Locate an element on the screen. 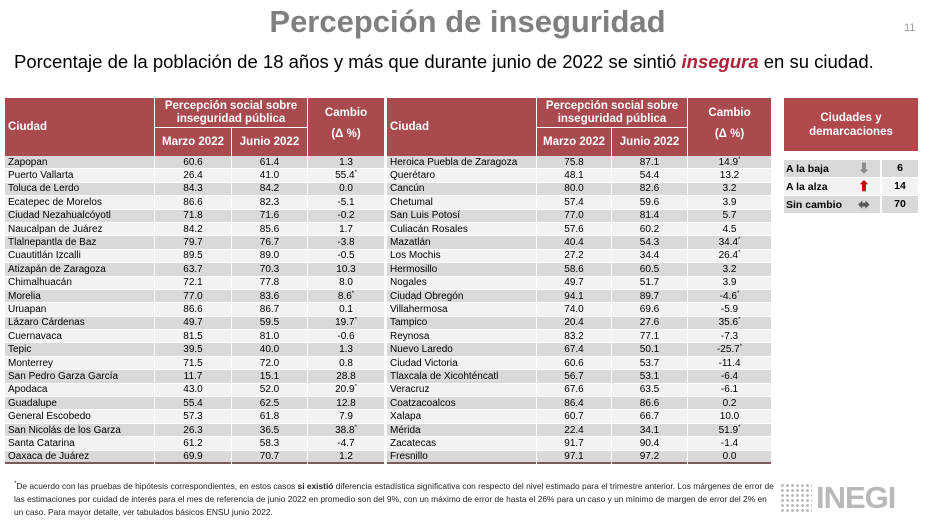 Image resolution: width=935 pixels, height=524 pixels. city-cell-text: Xalapa is located at coordinates (406, 417).